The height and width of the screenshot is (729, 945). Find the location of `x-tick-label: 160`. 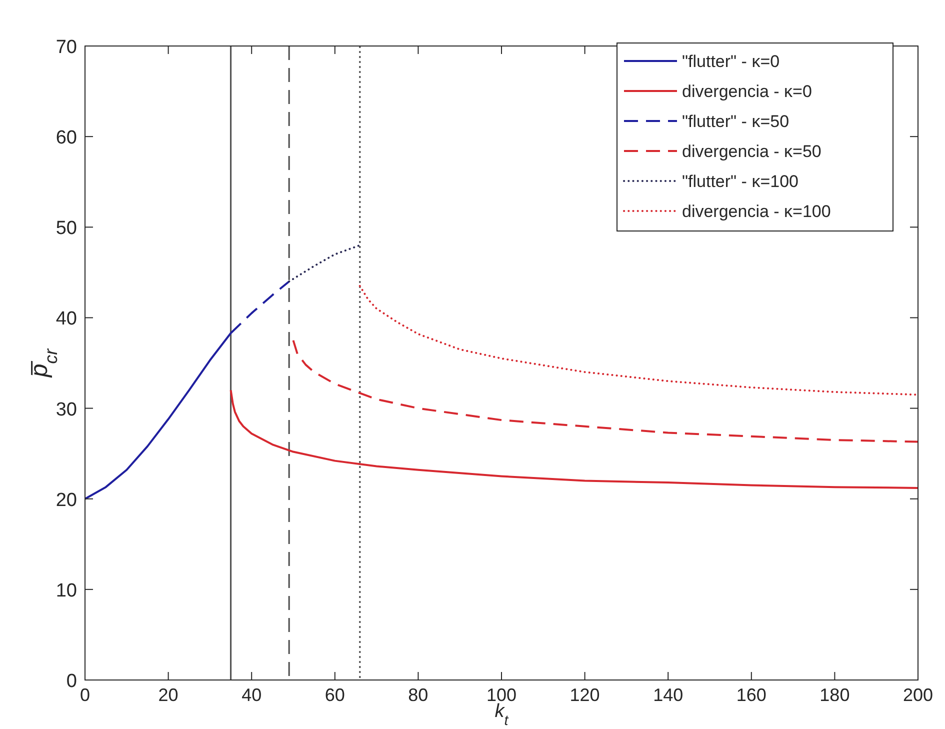

x-tick-label: 160 is located at coordinates (751, 695).